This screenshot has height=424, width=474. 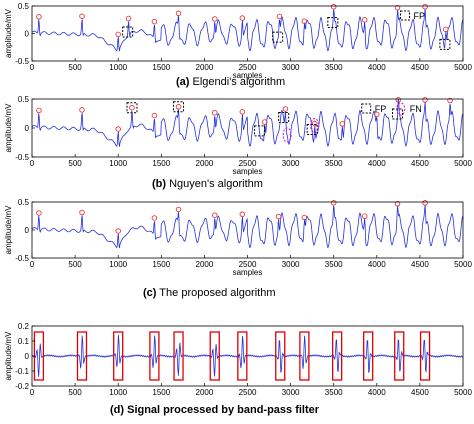 What do you see at coordinates (381, 109) in the screenshot?
I see `legend-label: FP` at bounding box center [381, 109].